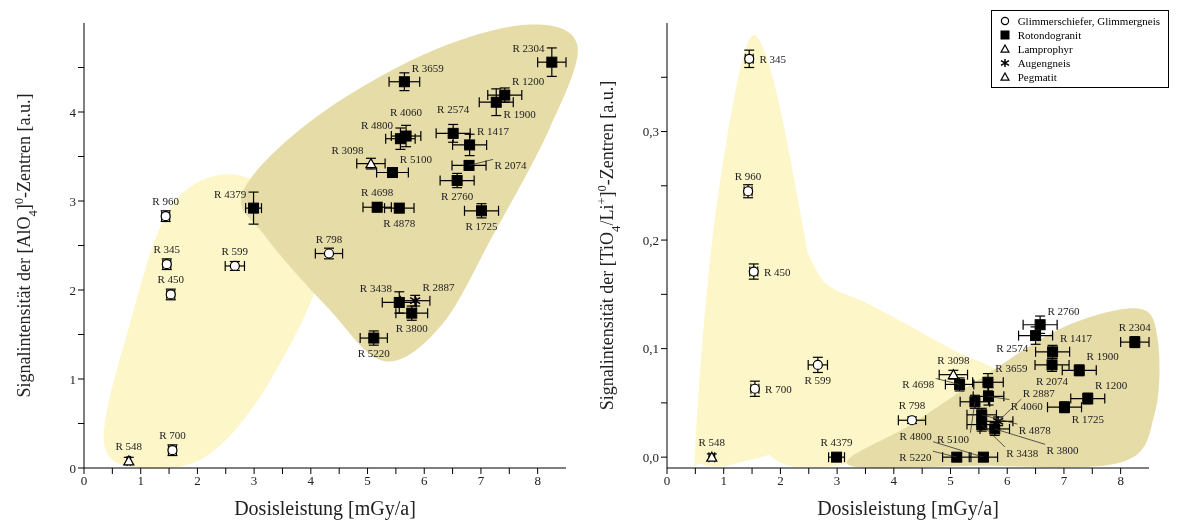 The height and width of the screenshot is (528, 1179). What do you see at coordinates (1044, 63) in the screenshot?
I see `legend-label: Augengneis` at bounding box center [1044, 63].